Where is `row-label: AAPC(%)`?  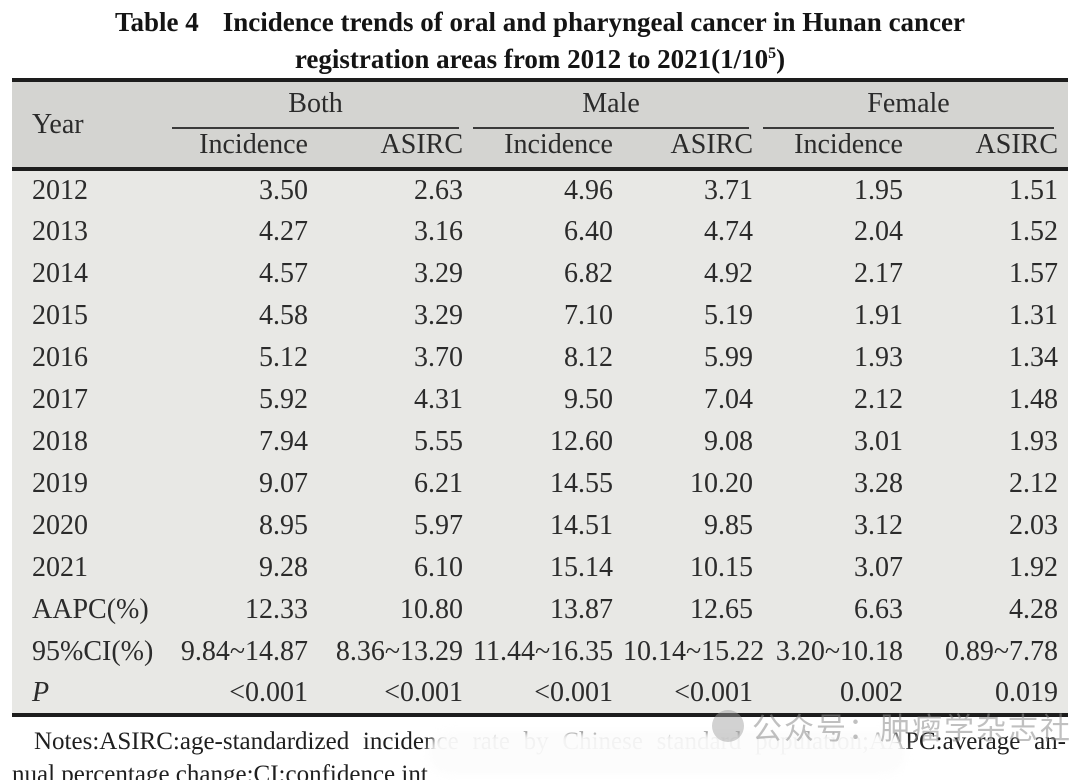
row-label: AAPC(%) is located at coordinates (90, 609).